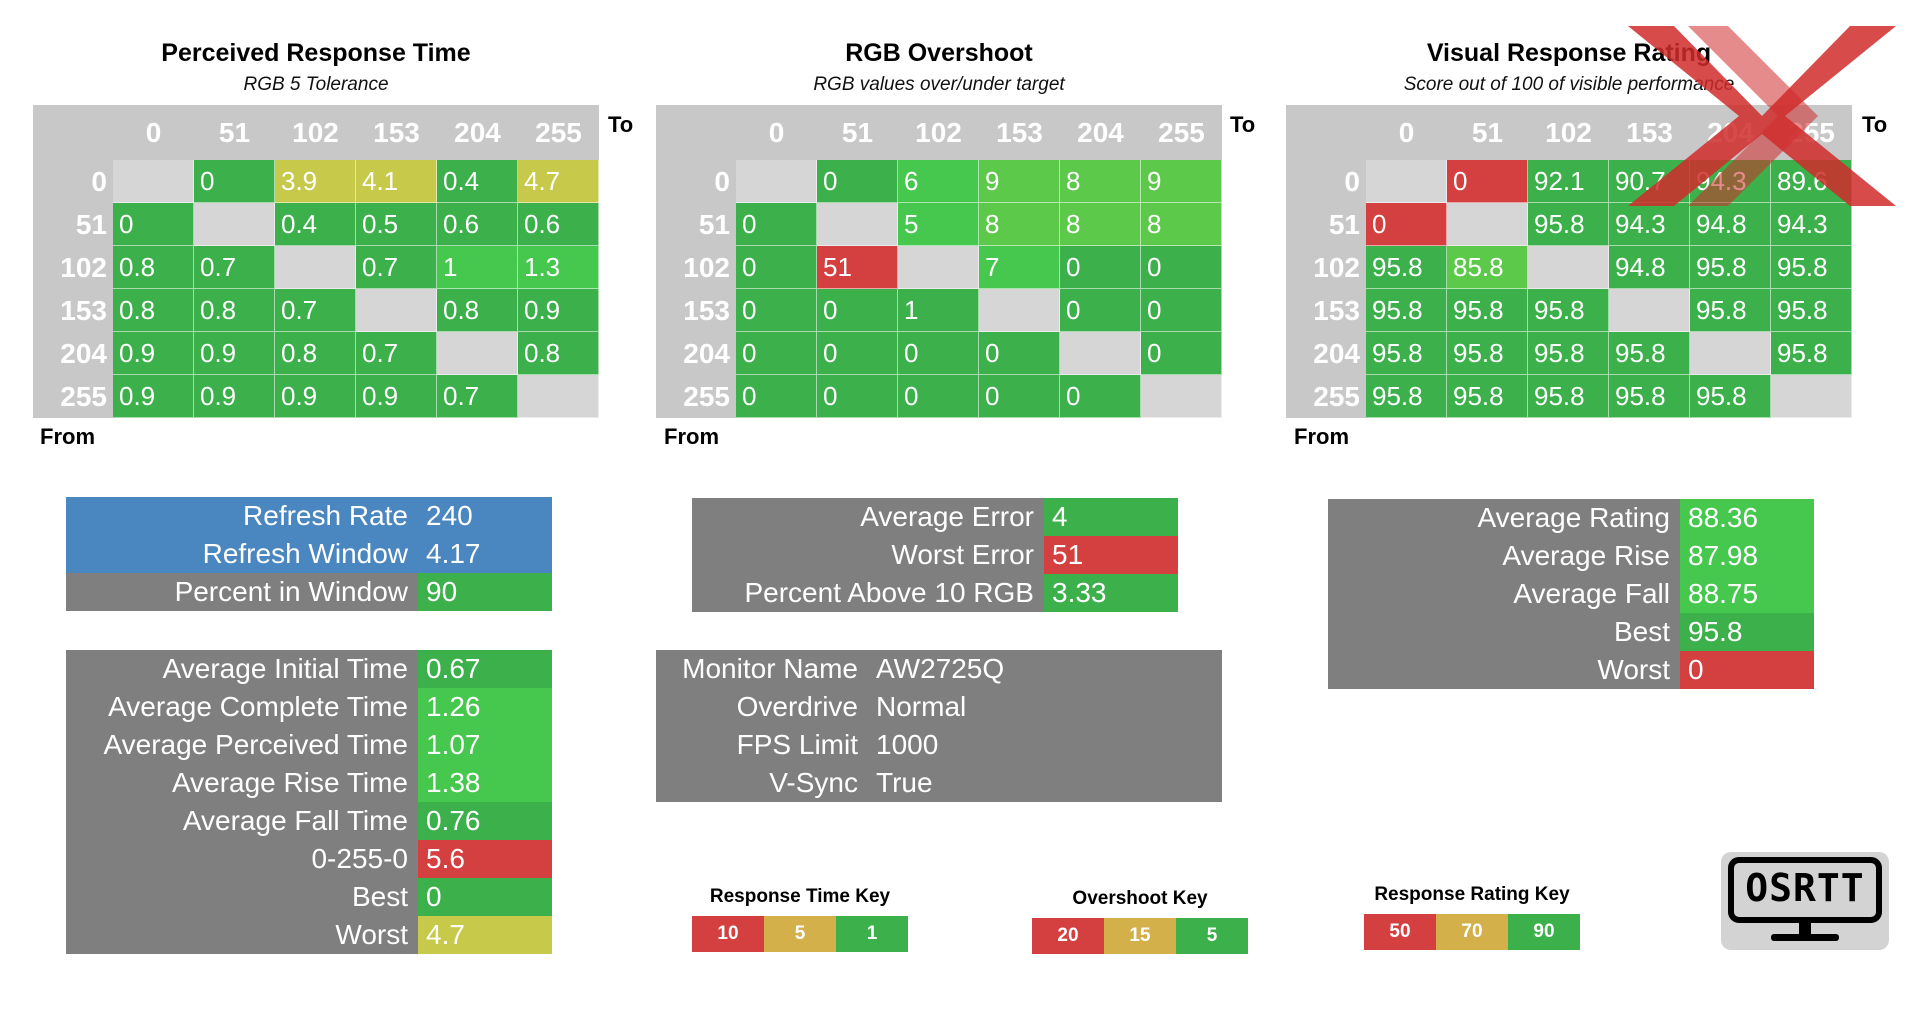 This screenshot has height=1016, width=1920. Describe the element at coordinates (1140, 898) in the screenshot. I see `overshoot-key-title: Overshoot Key` at that location.